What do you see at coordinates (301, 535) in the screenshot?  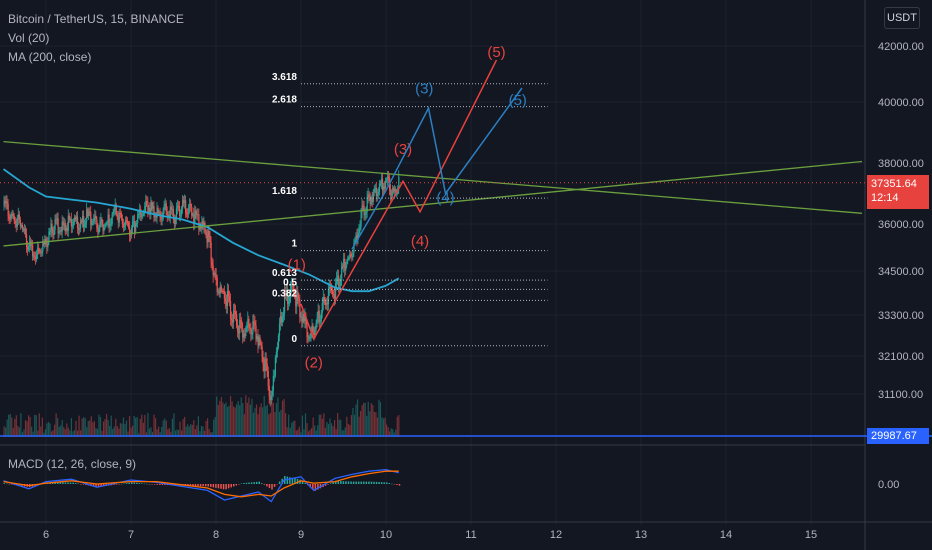 I see `time-tick-label: 9` at bounding box center [301, 535].